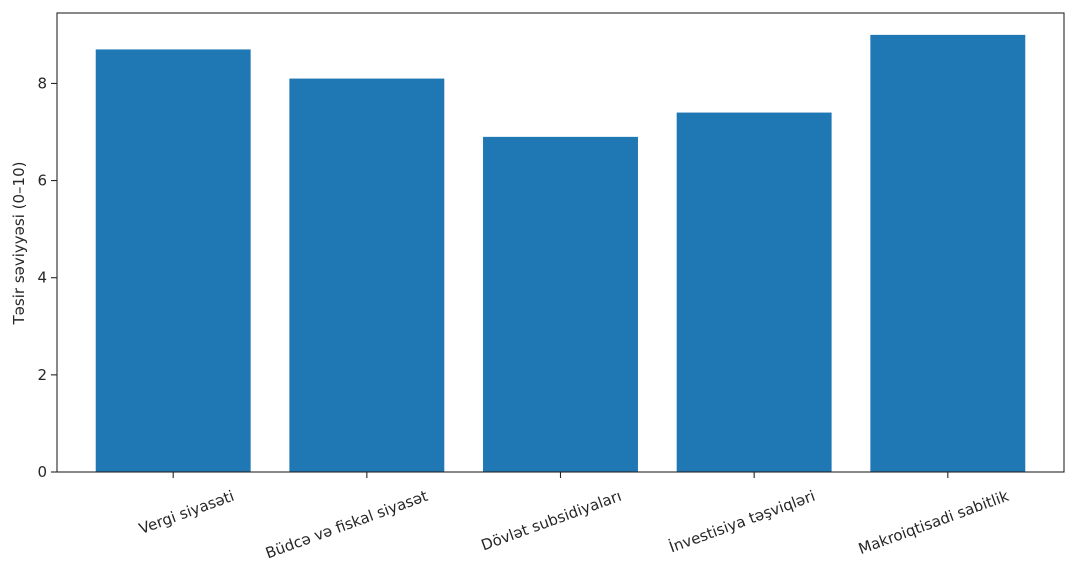 The height and width of the screenshot is (562, 1074). Describe the element at coordinates (934, 522) in the screenshot. I see `x-tick-label-4: Makroiqtisadi sabitlik` at that location.